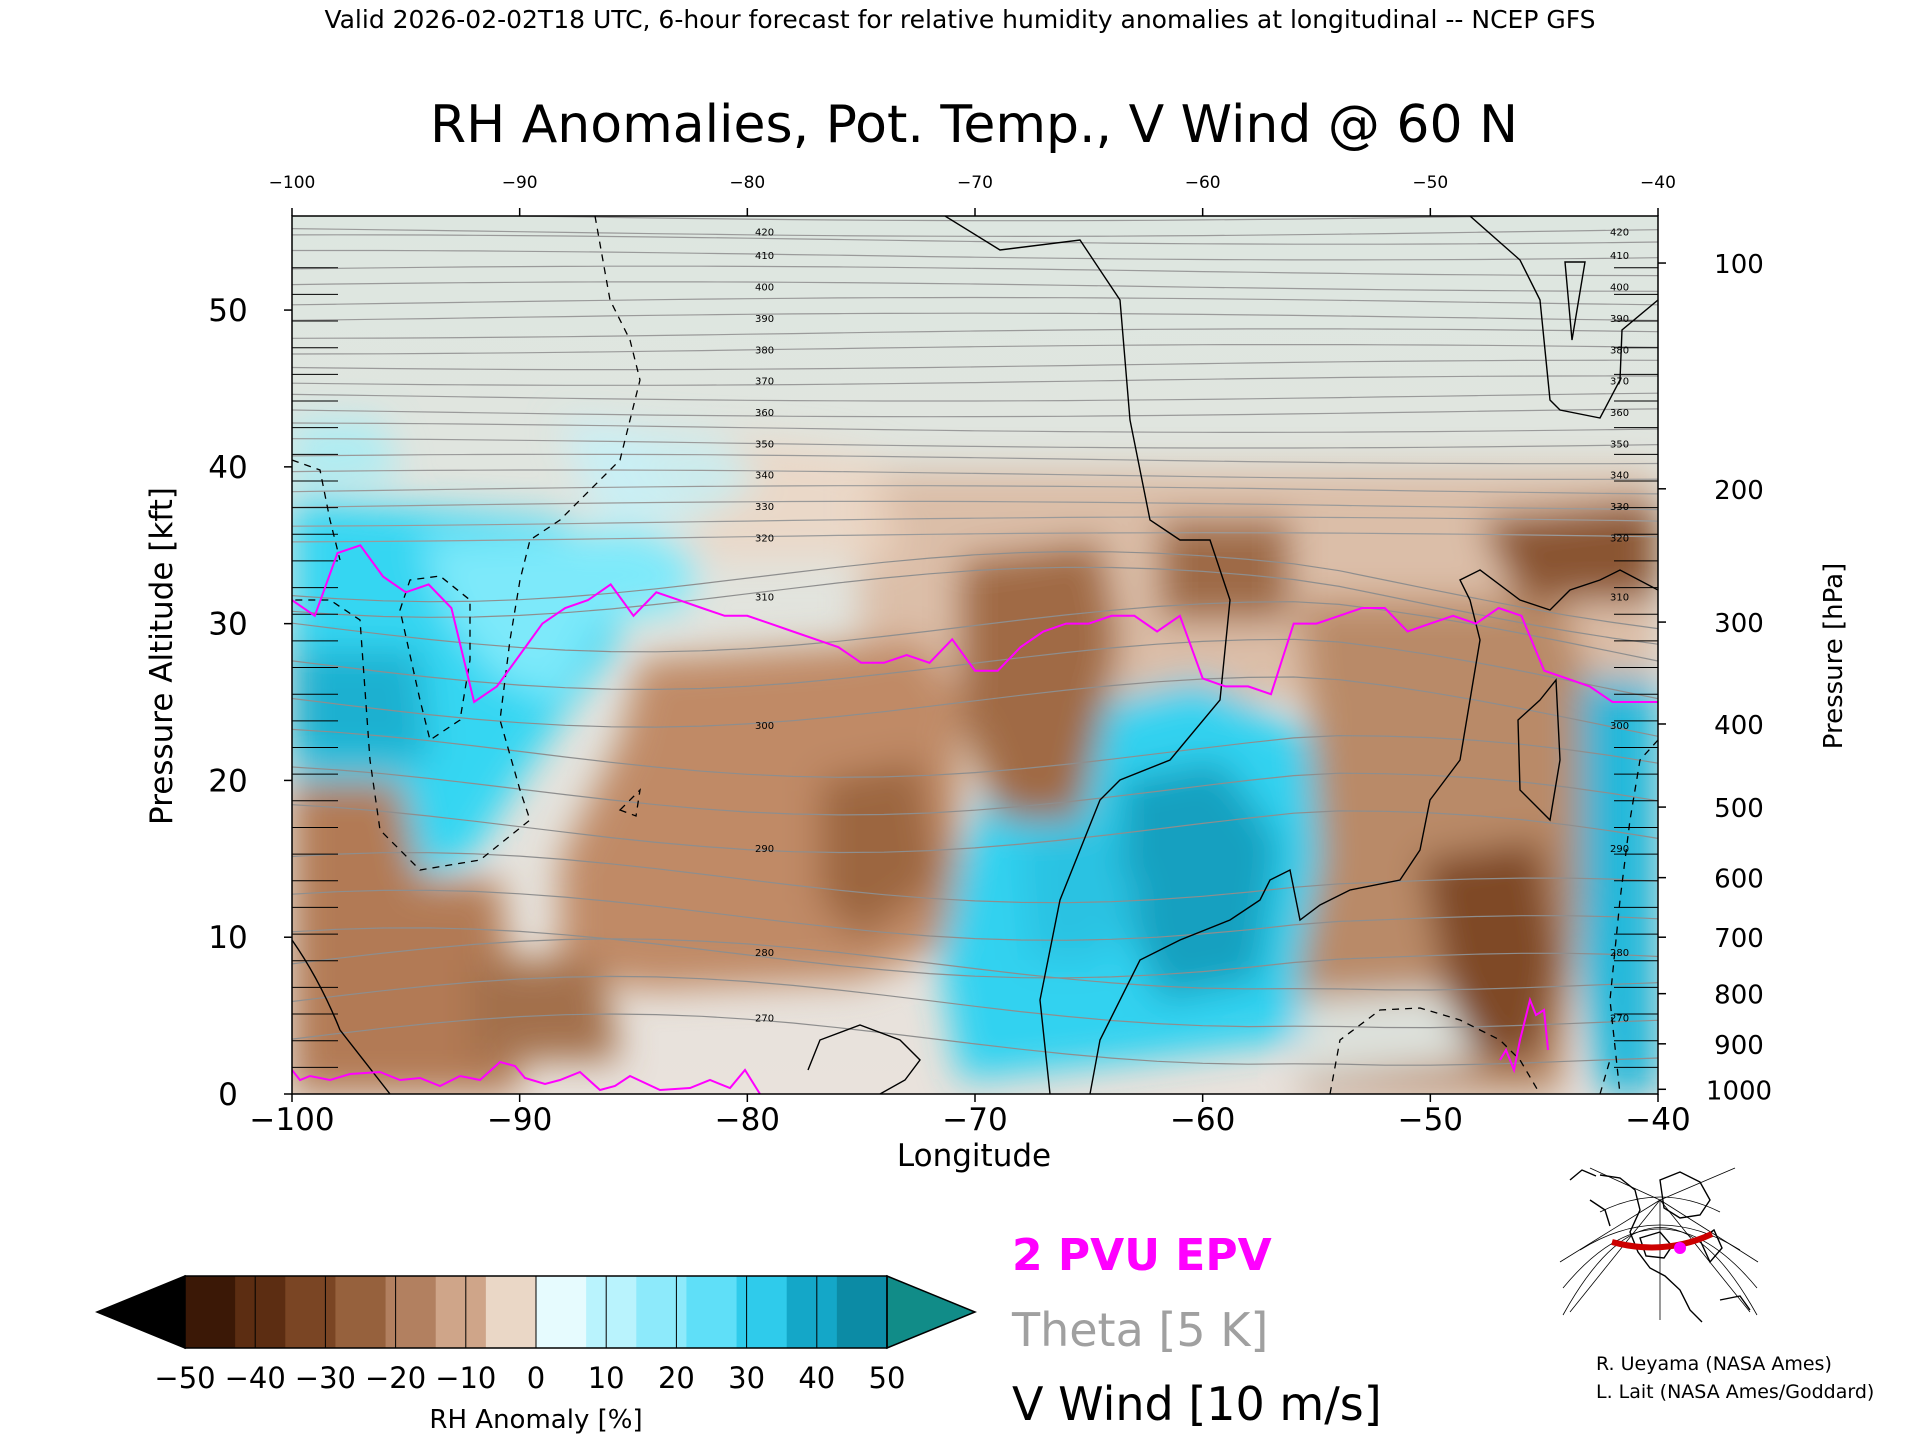  Describe the element at coordinates (1619, 849) in the screenshot. I see `theta-contour-label: 290` at that location.